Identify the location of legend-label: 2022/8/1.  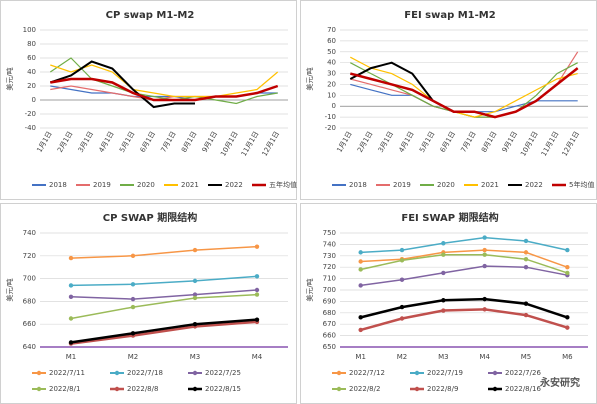
(64, 389).